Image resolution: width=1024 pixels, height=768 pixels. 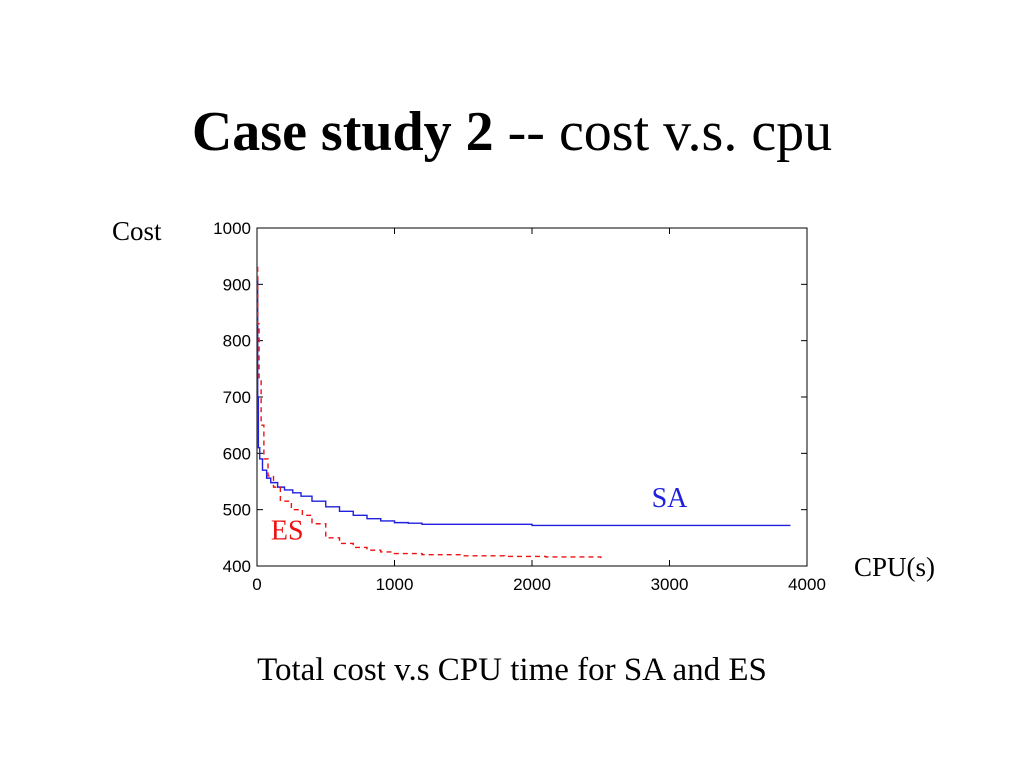 I want to click on y-tick-label: 400, so click(x=237, y=566).